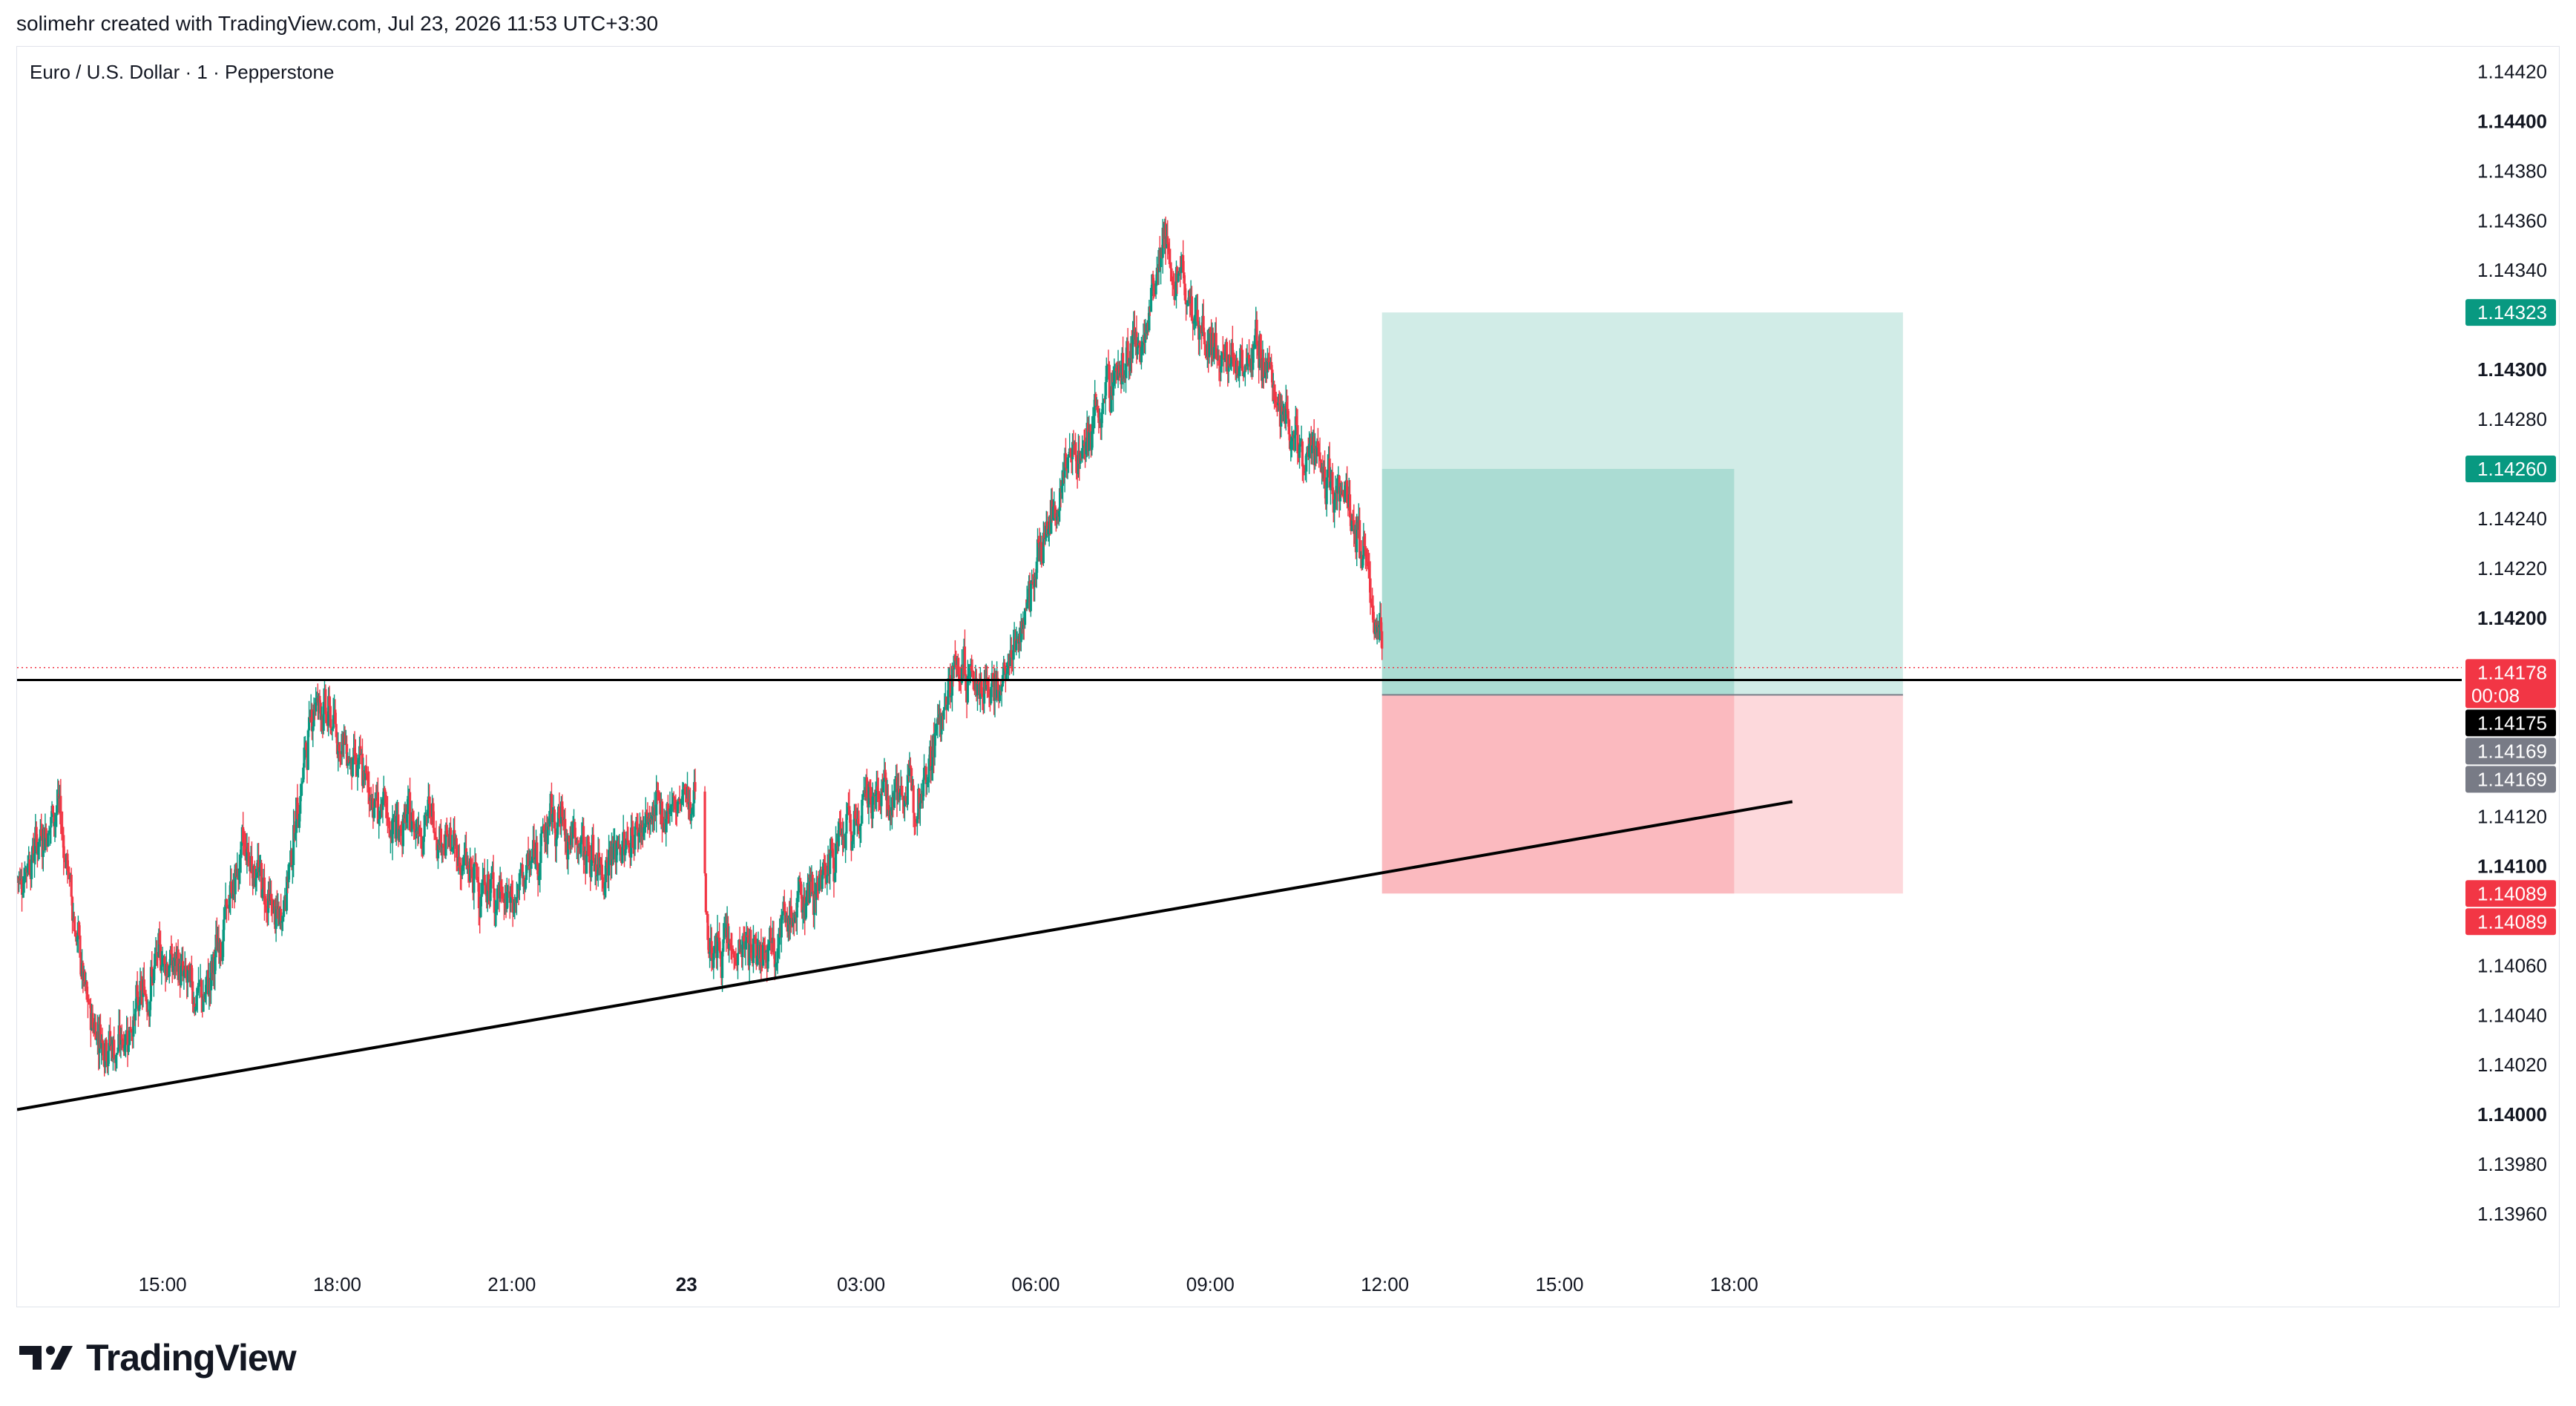  I want to click on y-tick-label: 1.14040, so click(2512, 1015).